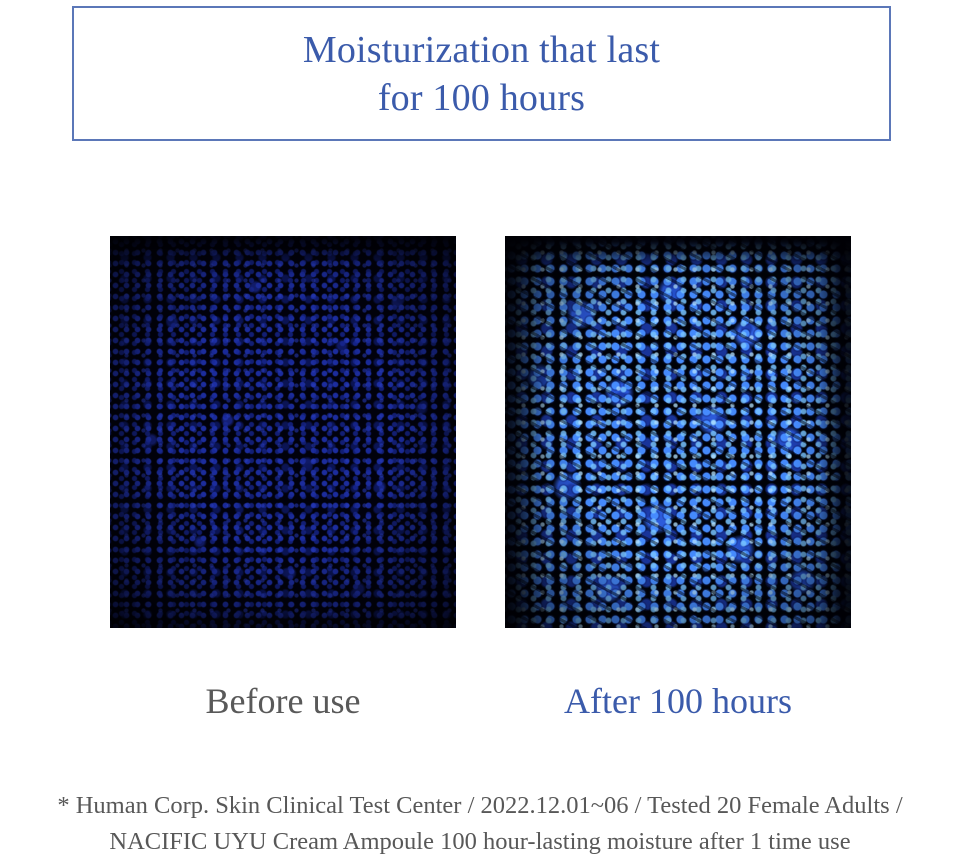  What do you see at coordinates (481, 73) in the screenshot?
I see `title-box: Moisturization that last for 100 hours` at bounding box center [481, 73].